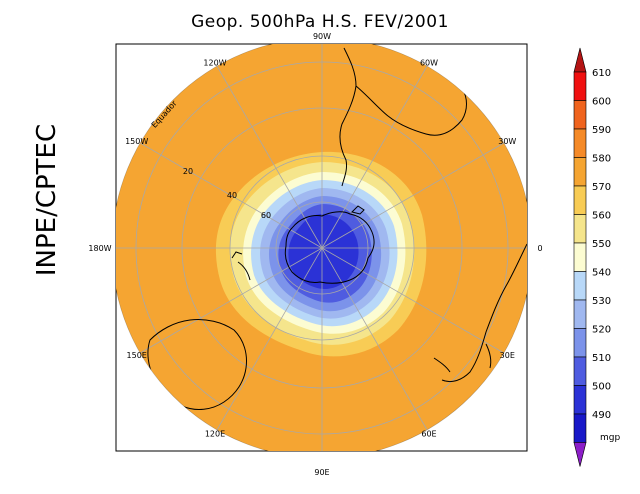 This screenshot has height=494, width=640. Describe the element at coordinates (580, 454) in the screenshot. I see `colorbar-bottom-arrow` at that location.